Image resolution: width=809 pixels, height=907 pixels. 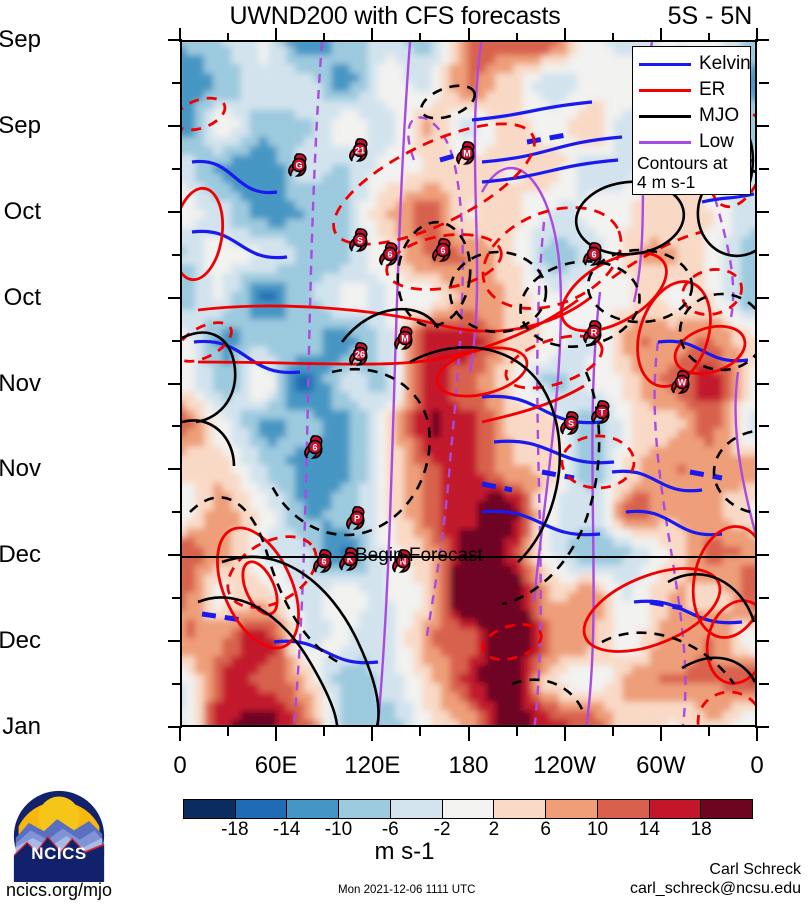 What do you see at coordinates (59, 890) in the screenshot?
I see `footer-site-link: ncics.org/mjo` at bounding box center [59, 890].